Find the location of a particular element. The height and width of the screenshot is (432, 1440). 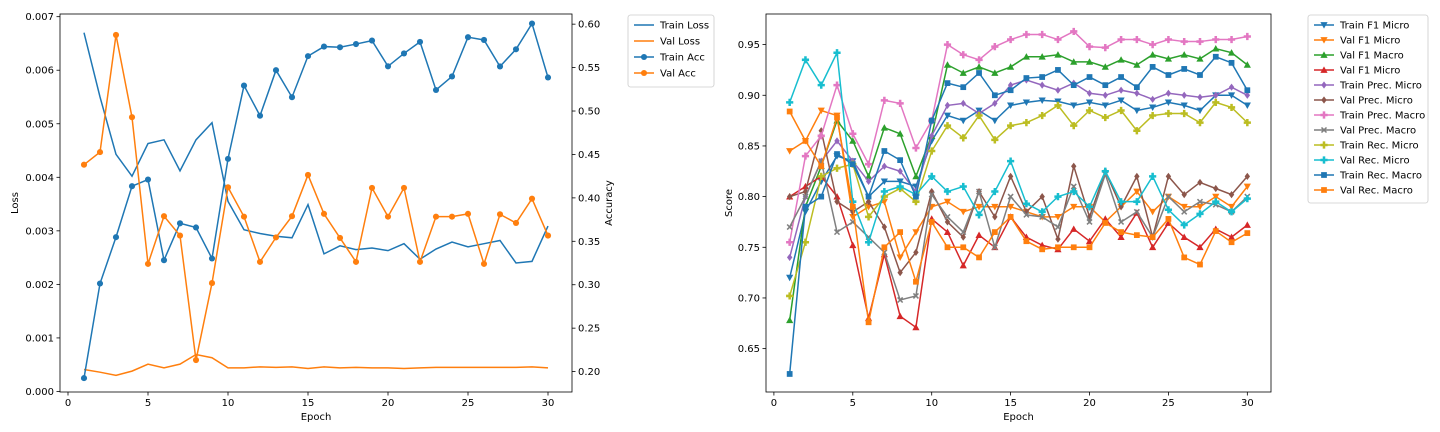

legend-item: Val F1 Macro is located at coordinates (1359, 56).